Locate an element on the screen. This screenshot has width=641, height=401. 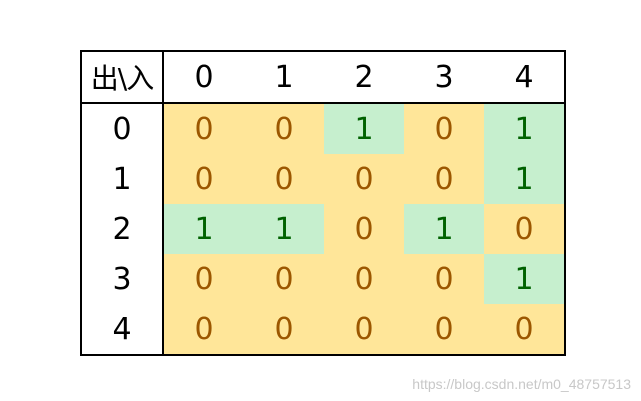
table-row: 0 0 0 1 0 1 is located at coordinates (323, 128).